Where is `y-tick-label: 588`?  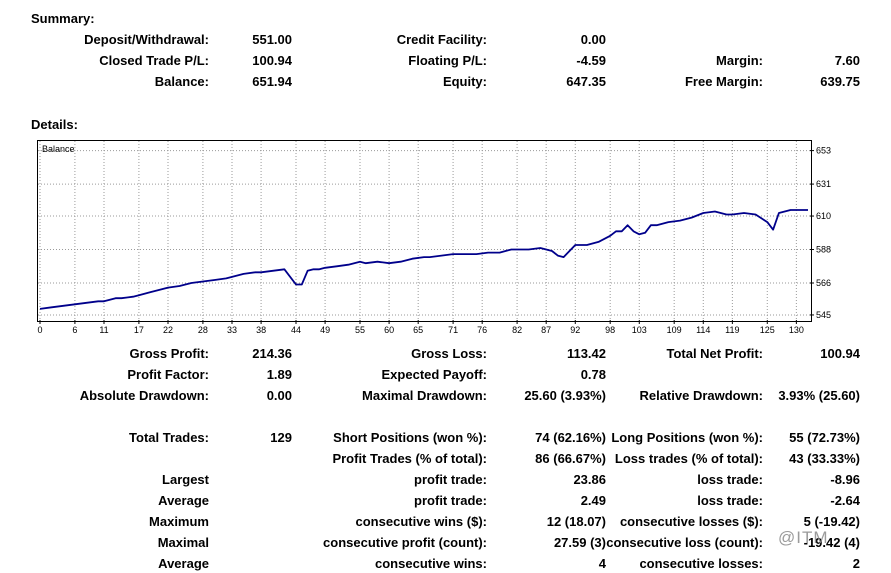
y-tick-label: 588 is located at coordinates (823, 250).